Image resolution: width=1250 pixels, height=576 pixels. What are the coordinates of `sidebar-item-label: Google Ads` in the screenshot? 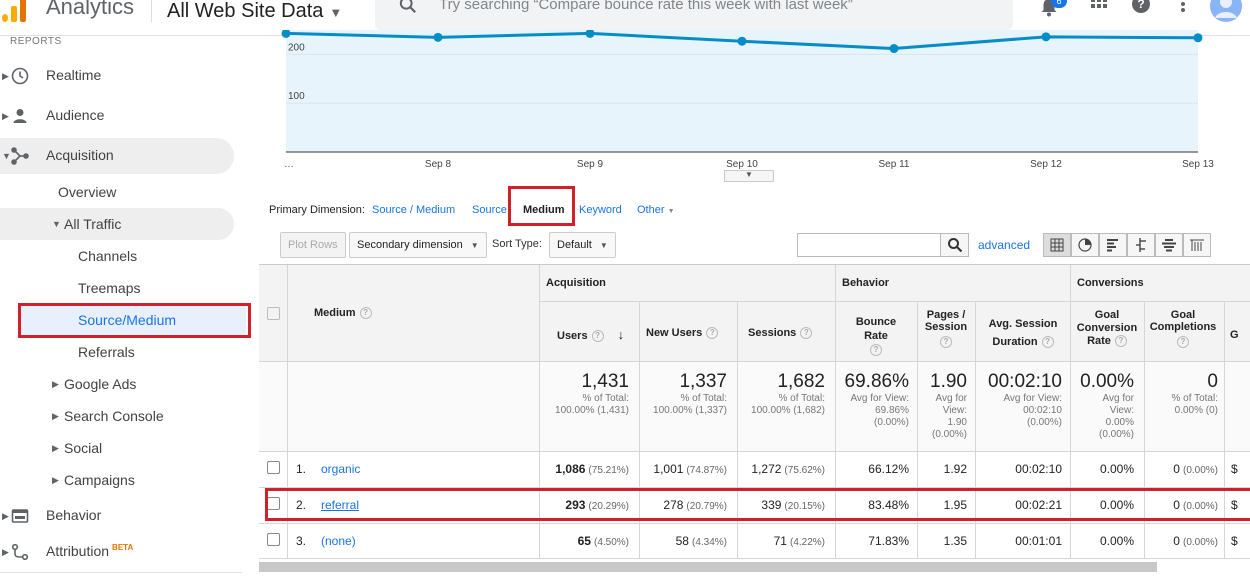 It's located at (100, 384).